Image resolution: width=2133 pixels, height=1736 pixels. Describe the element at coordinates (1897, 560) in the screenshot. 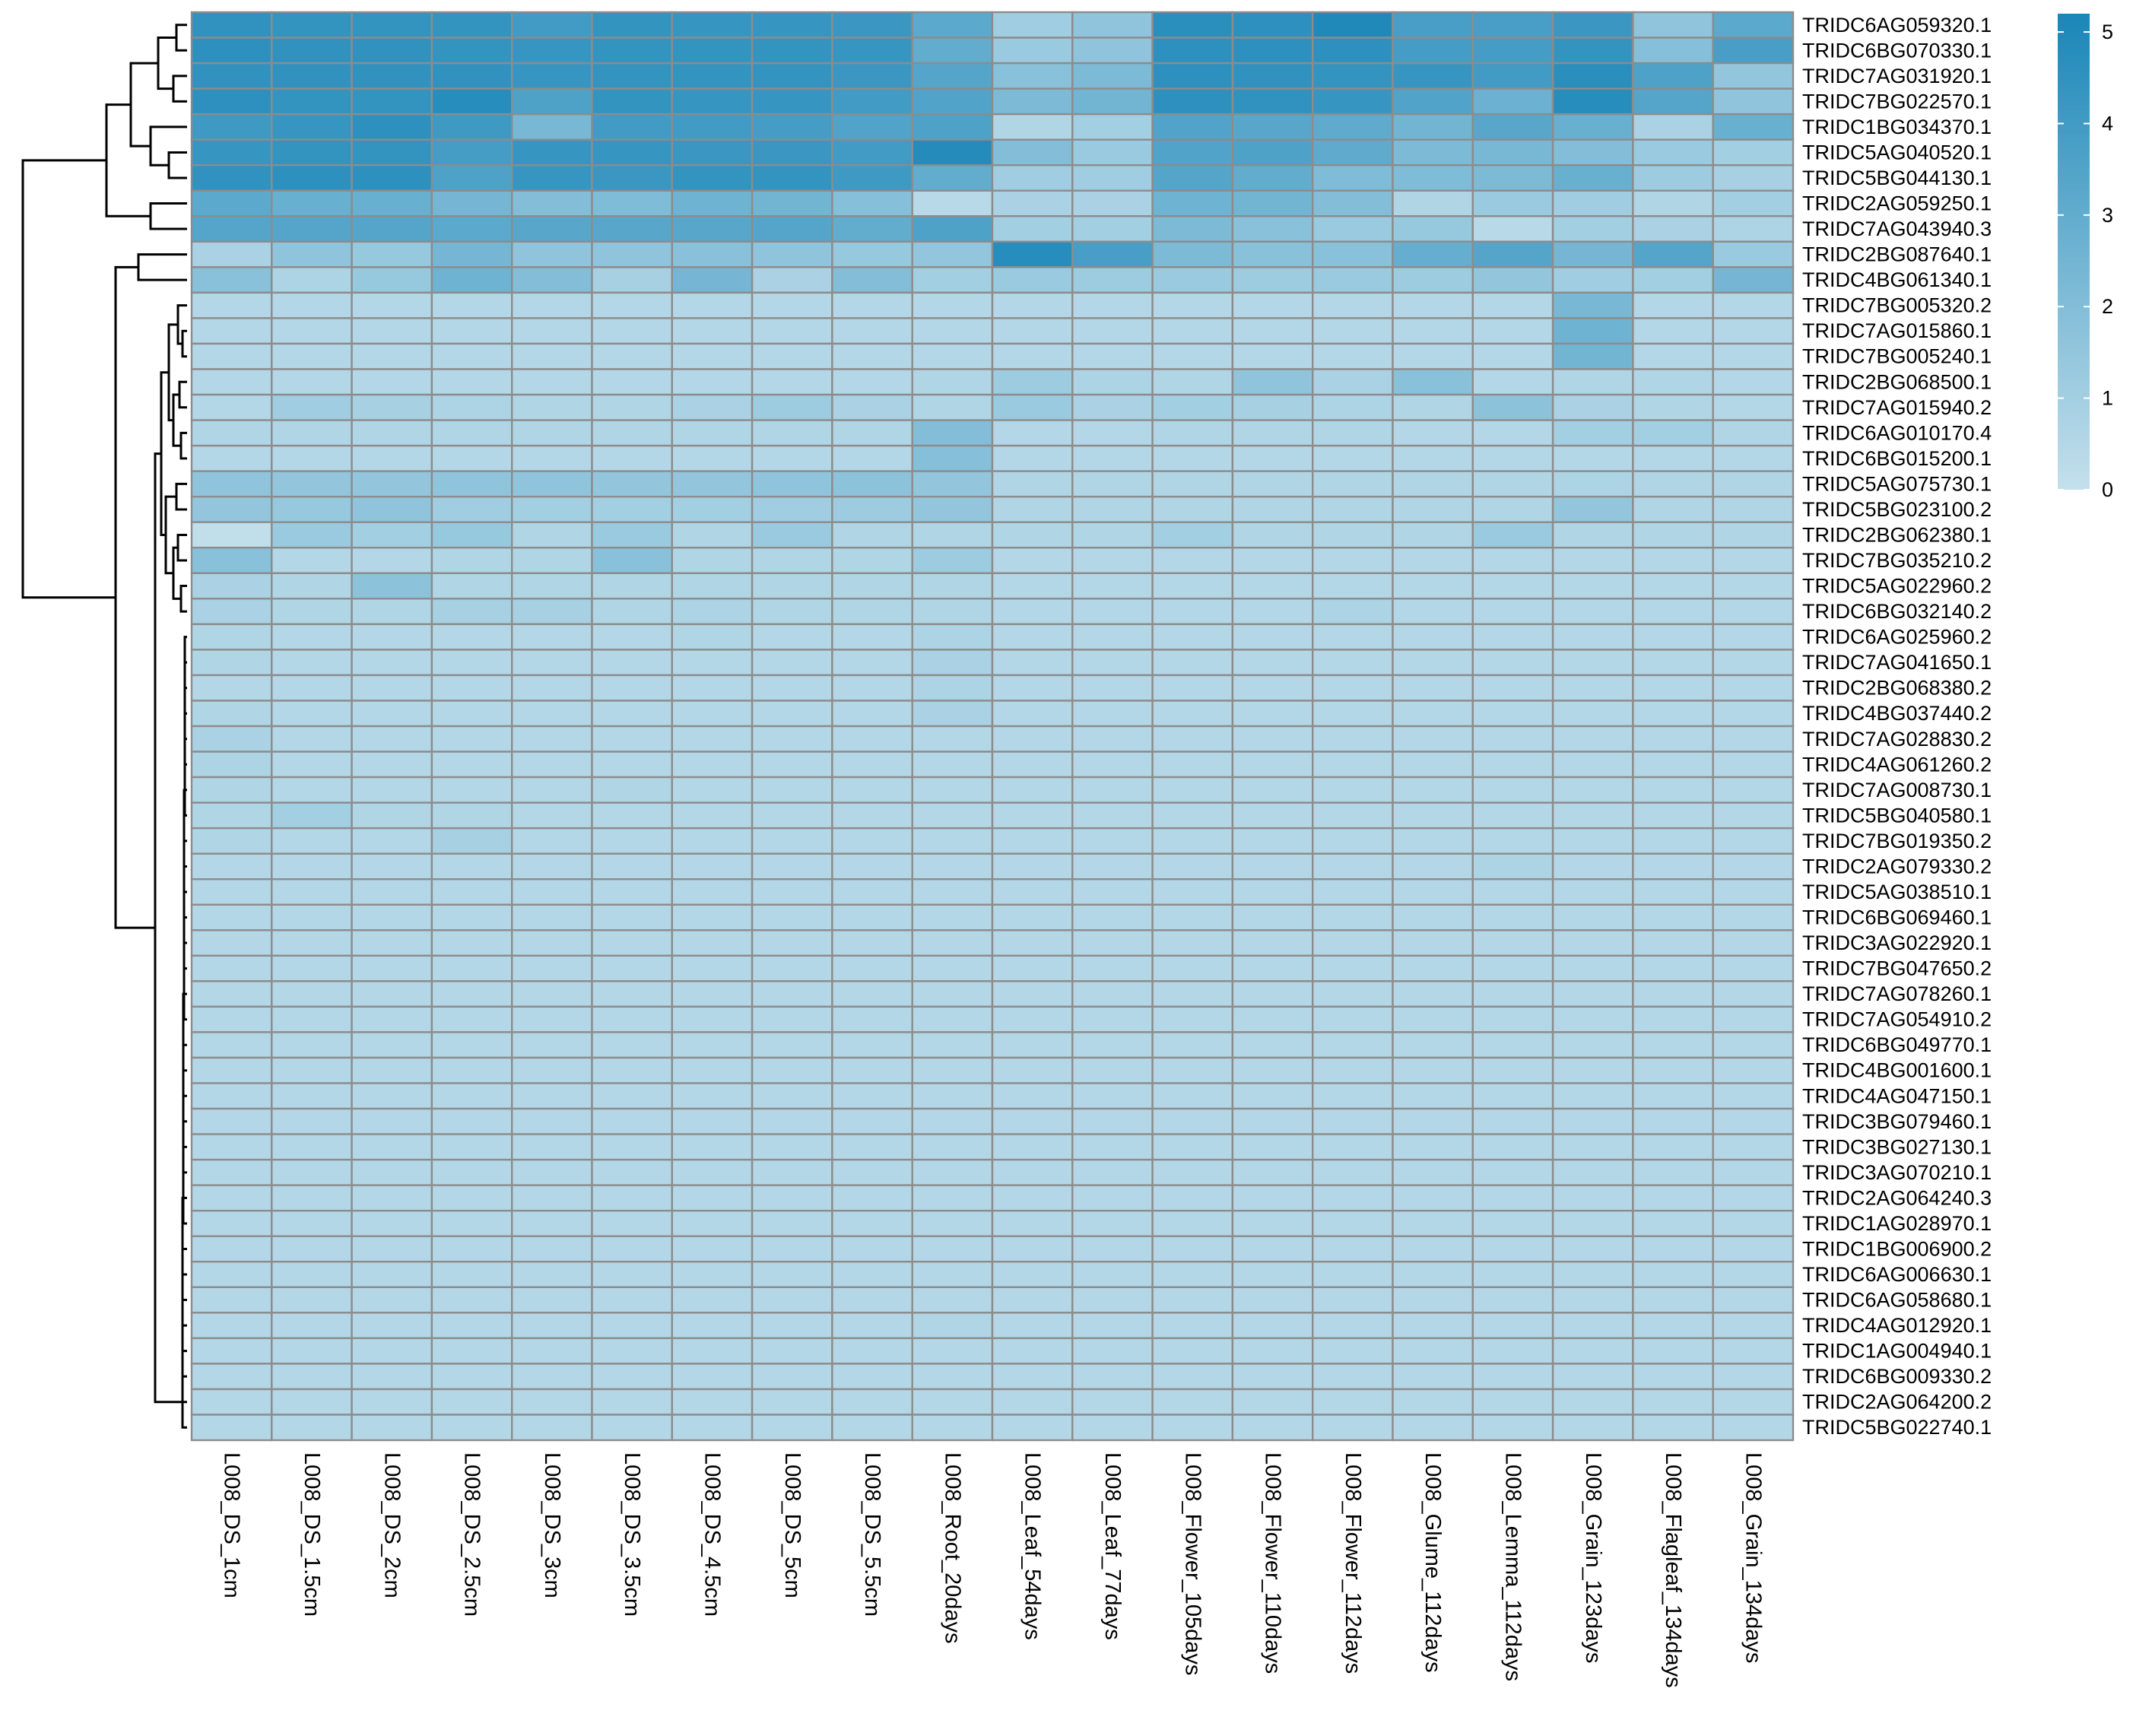

I see `row-label: TRIDC7BG035210.2` at that location.